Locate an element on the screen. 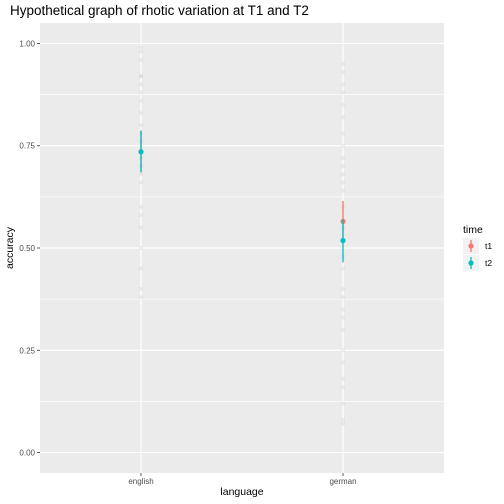  x-tick-label: german is located at coordinates (342, 481).